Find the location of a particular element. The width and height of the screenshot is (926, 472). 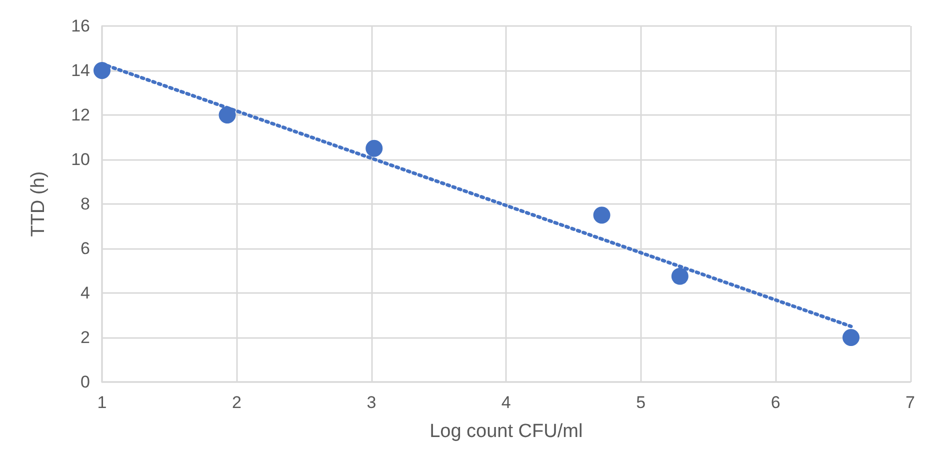

y-tick-label: 10 is located at coordinates (80, 159).